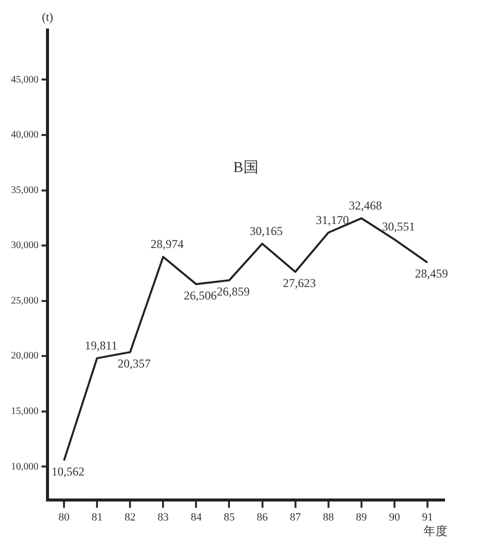 This screenshot has width=478, height=549. Describe the element at coordinates (24, 246) in the screenshot. I see `y-tick-label: 30,000` at that location.